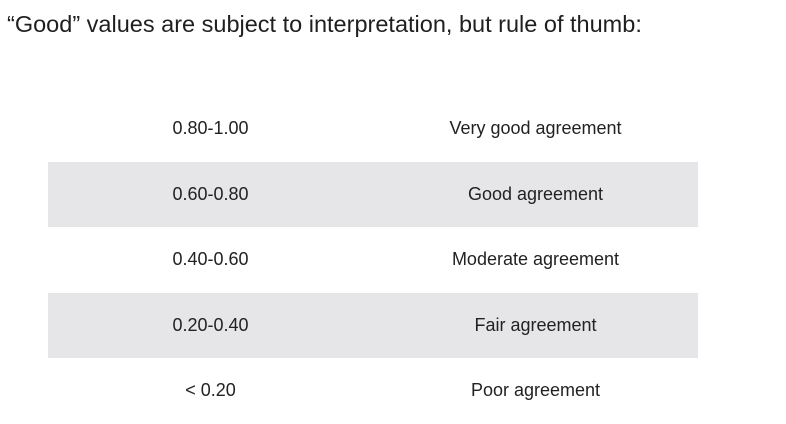 This screenshot has height=424, width=786. I want to click on description-cell: Poor agreement, so click(535, 390).